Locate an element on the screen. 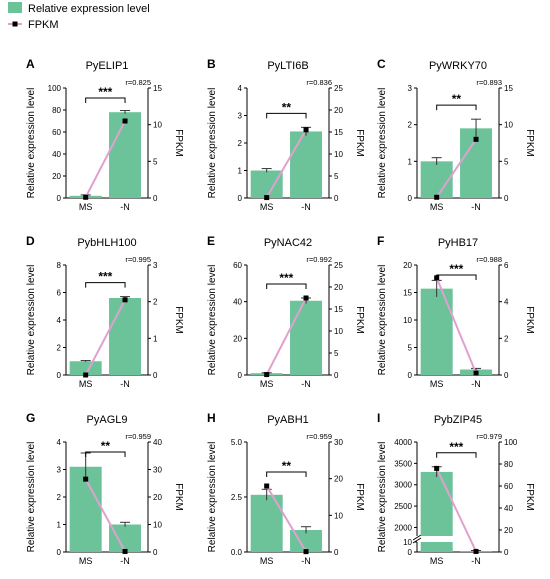 The width and height of the screenshot is (550, 579). correlation-label: r=0.995 is located at coordinates (138, 259).